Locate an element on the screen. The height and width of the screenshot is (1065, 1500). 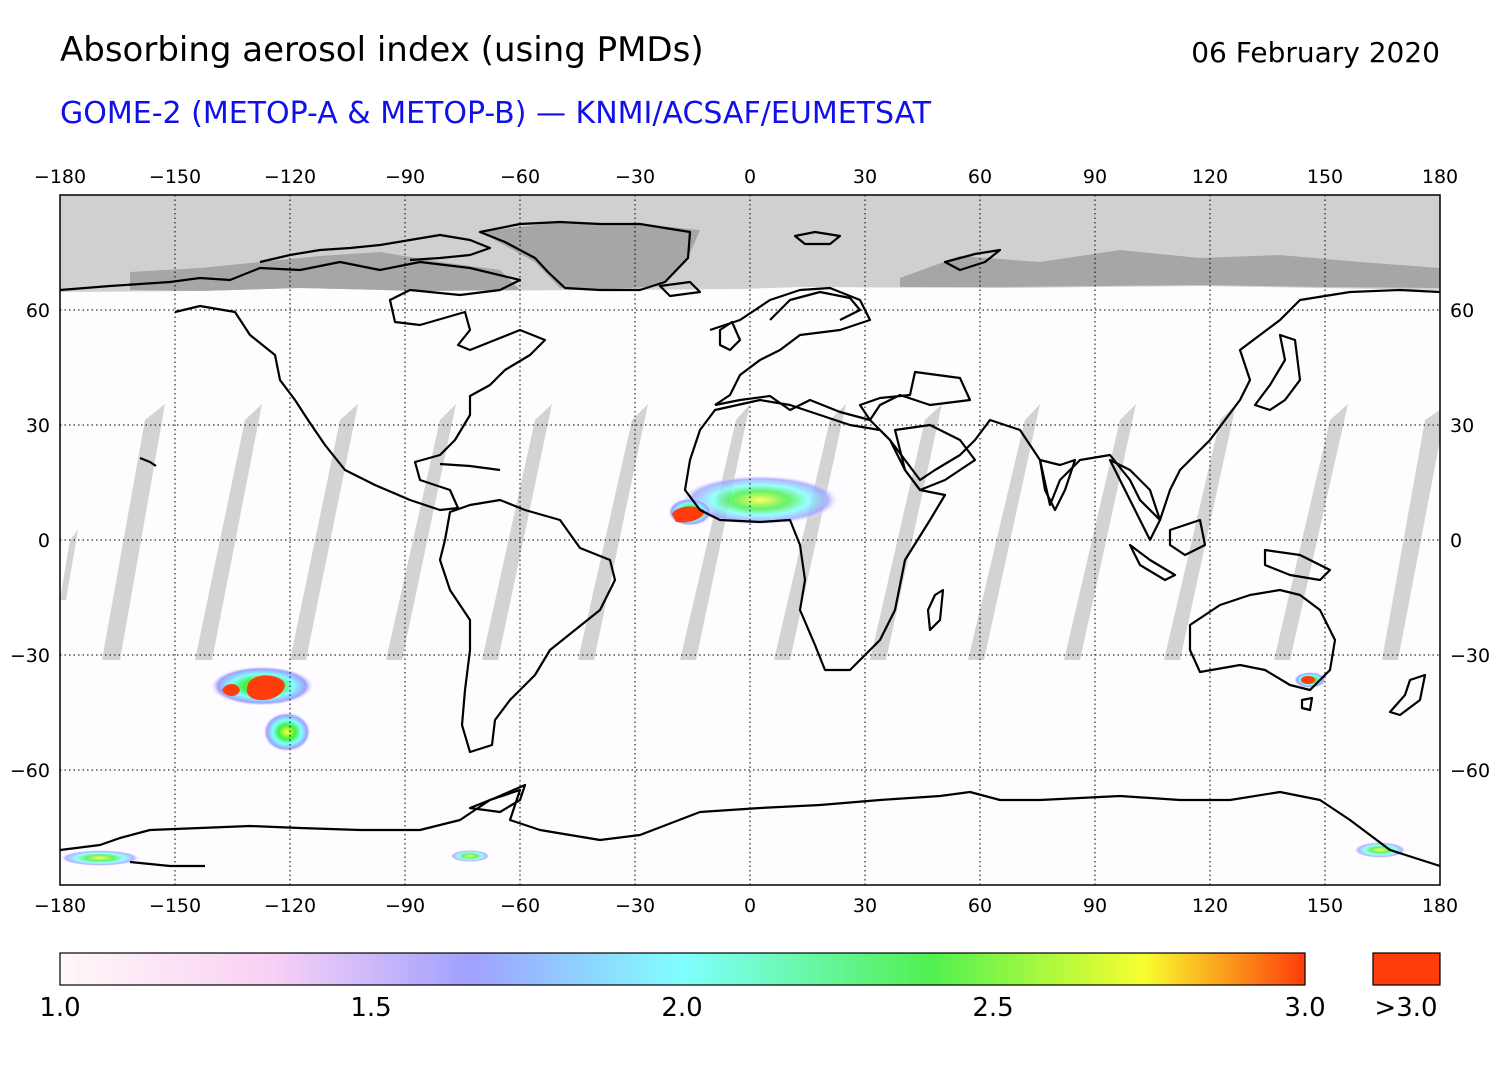
eurasia-coast is located at coordinates (1077, 405).